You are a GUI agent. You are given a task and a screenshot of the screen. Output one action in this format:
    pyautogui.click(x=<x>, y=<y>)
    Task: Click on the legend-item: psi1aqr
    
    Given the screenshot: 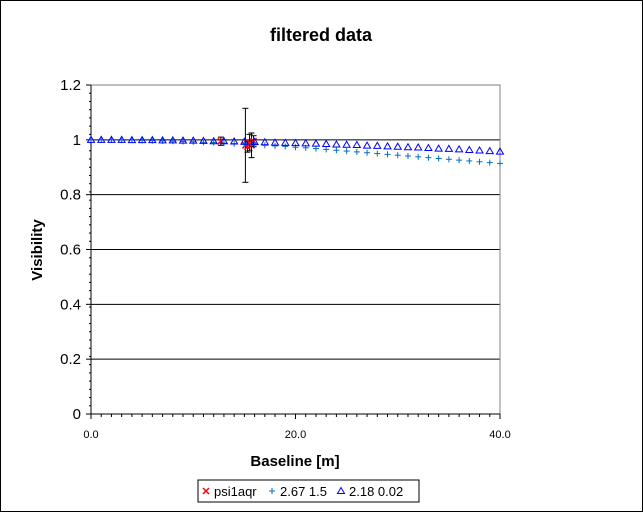 What is the action you would take?
    pyautogui.click(x=229, y=491)
    